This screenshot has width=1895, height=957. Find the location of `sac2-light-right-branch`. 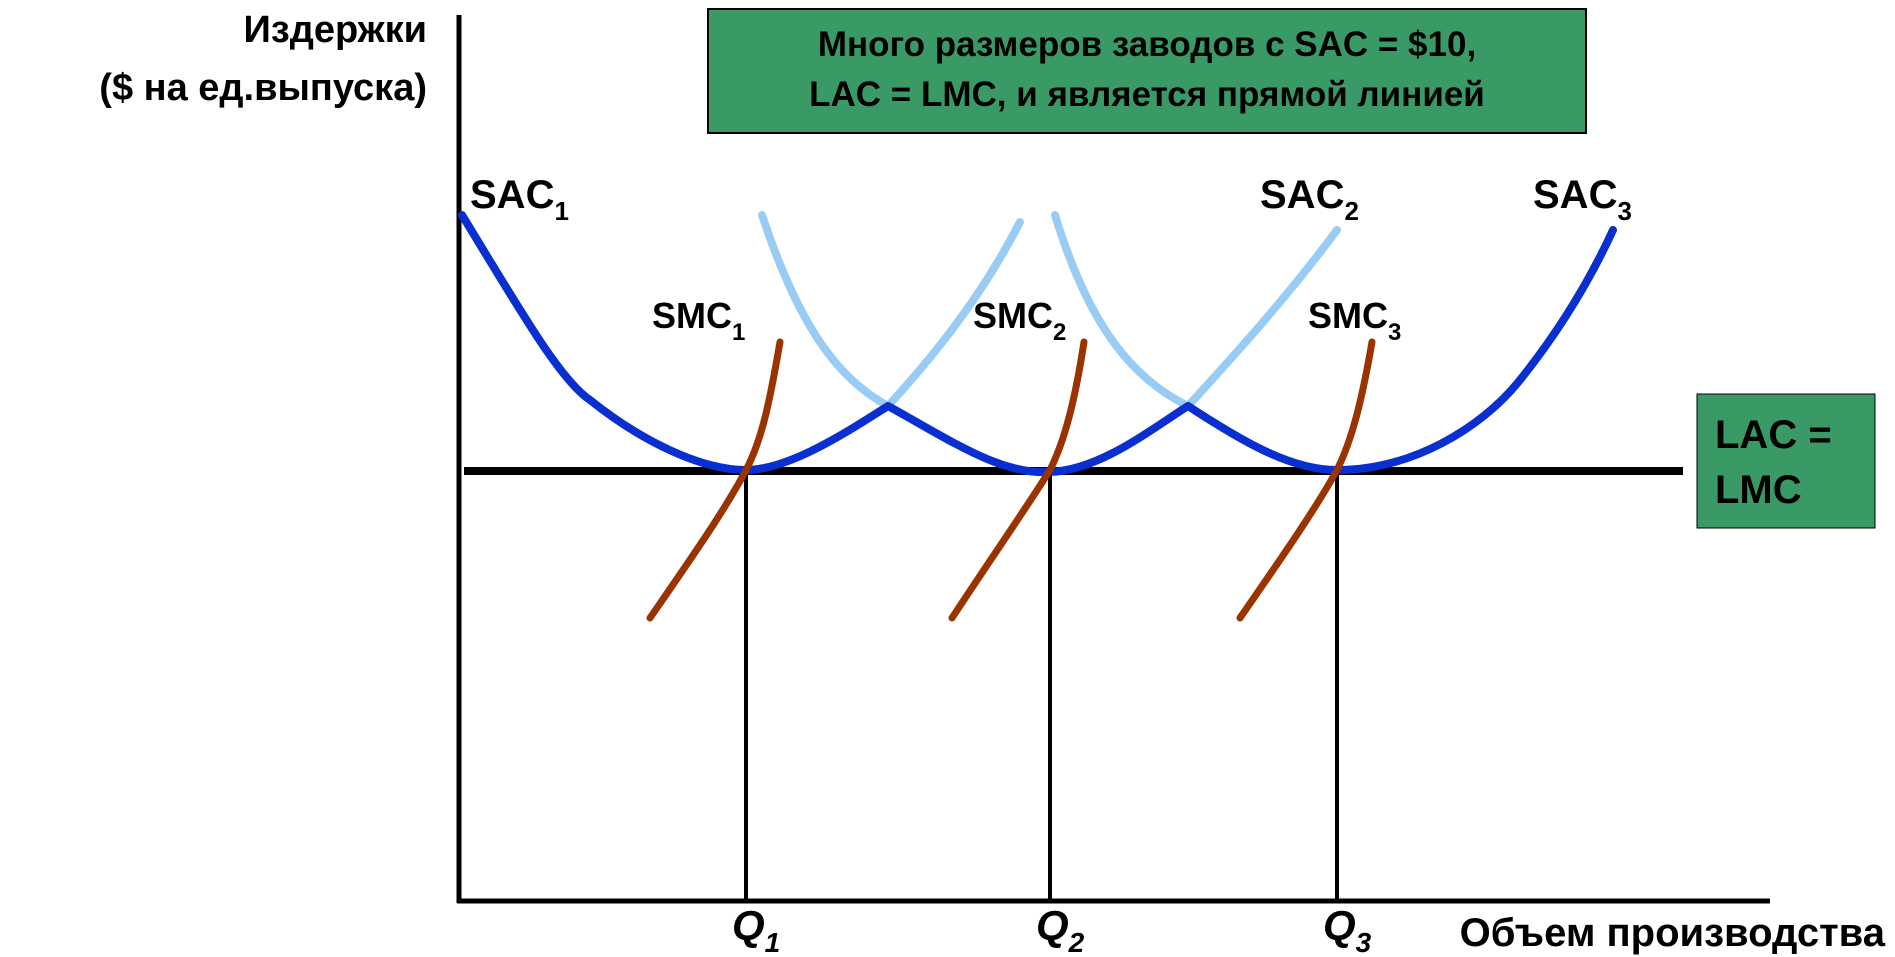

sac2-light-right-branch is located at coordinates (1262, 318).